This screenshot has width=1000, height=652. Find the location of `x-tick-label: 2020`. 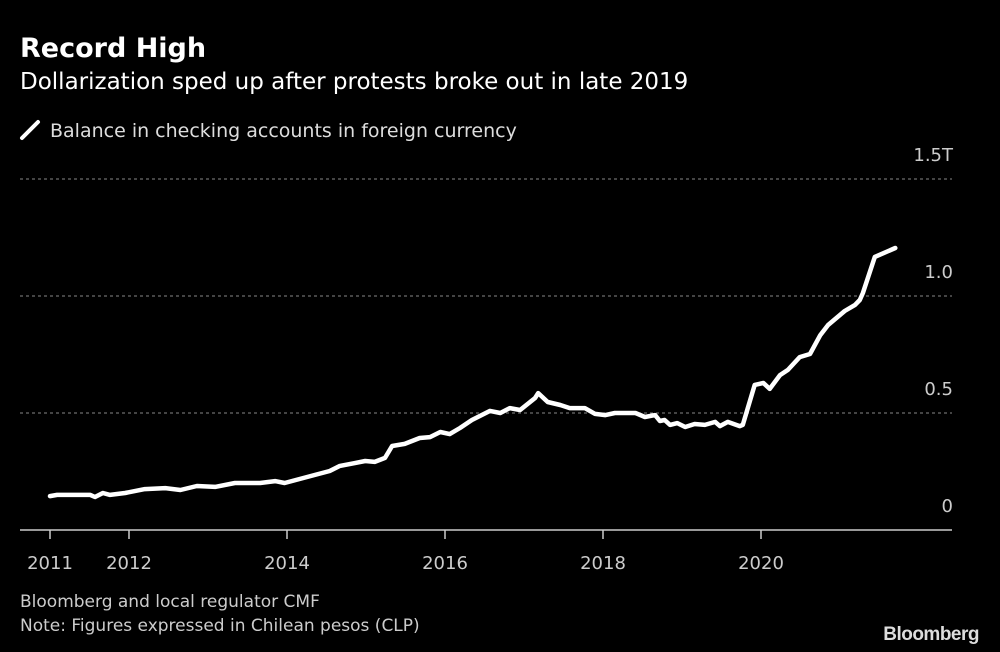

x-tick-label: 2020 is located at coordinates (761, 563).